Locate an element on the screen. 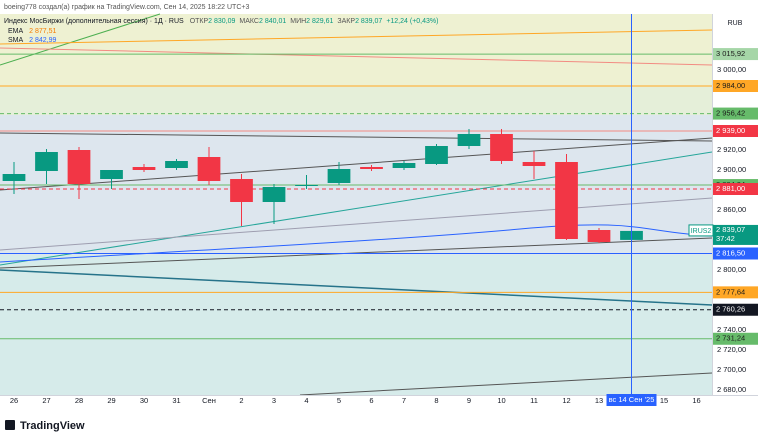 The width and height of the screenshot is (758, 442). x-tick-label: 30 is located at coordinates (144, 400).